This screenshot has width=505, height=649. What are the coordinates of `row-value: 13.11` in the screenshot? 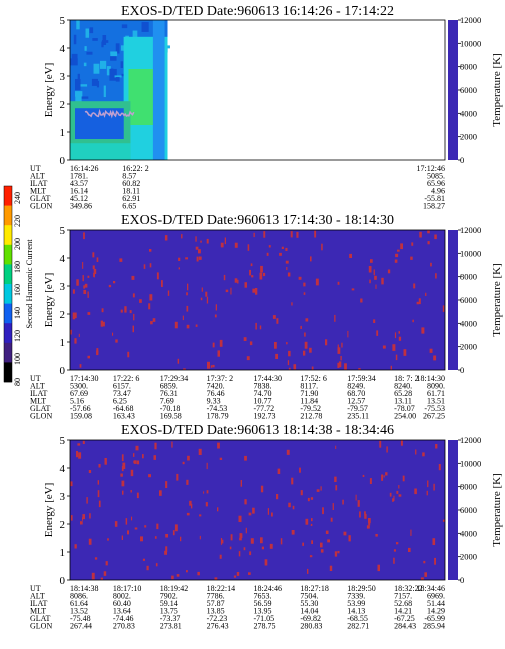 It's located at (403, 401).